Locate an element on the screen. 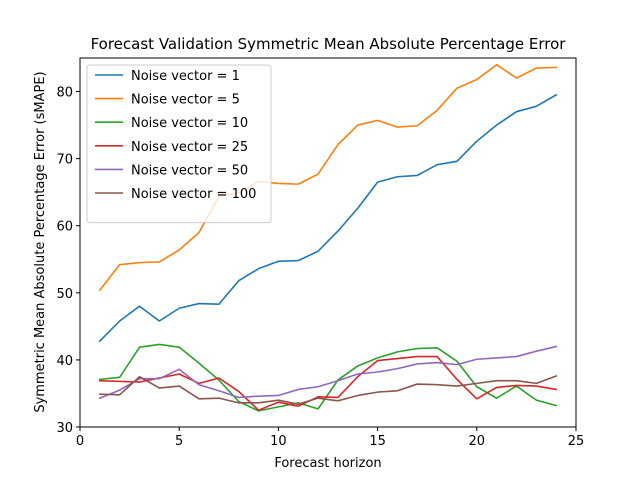 This screenshot has height=480, width=640. y-axis: 30 40 50 60 70 80 is located at coordinates (68, 261).